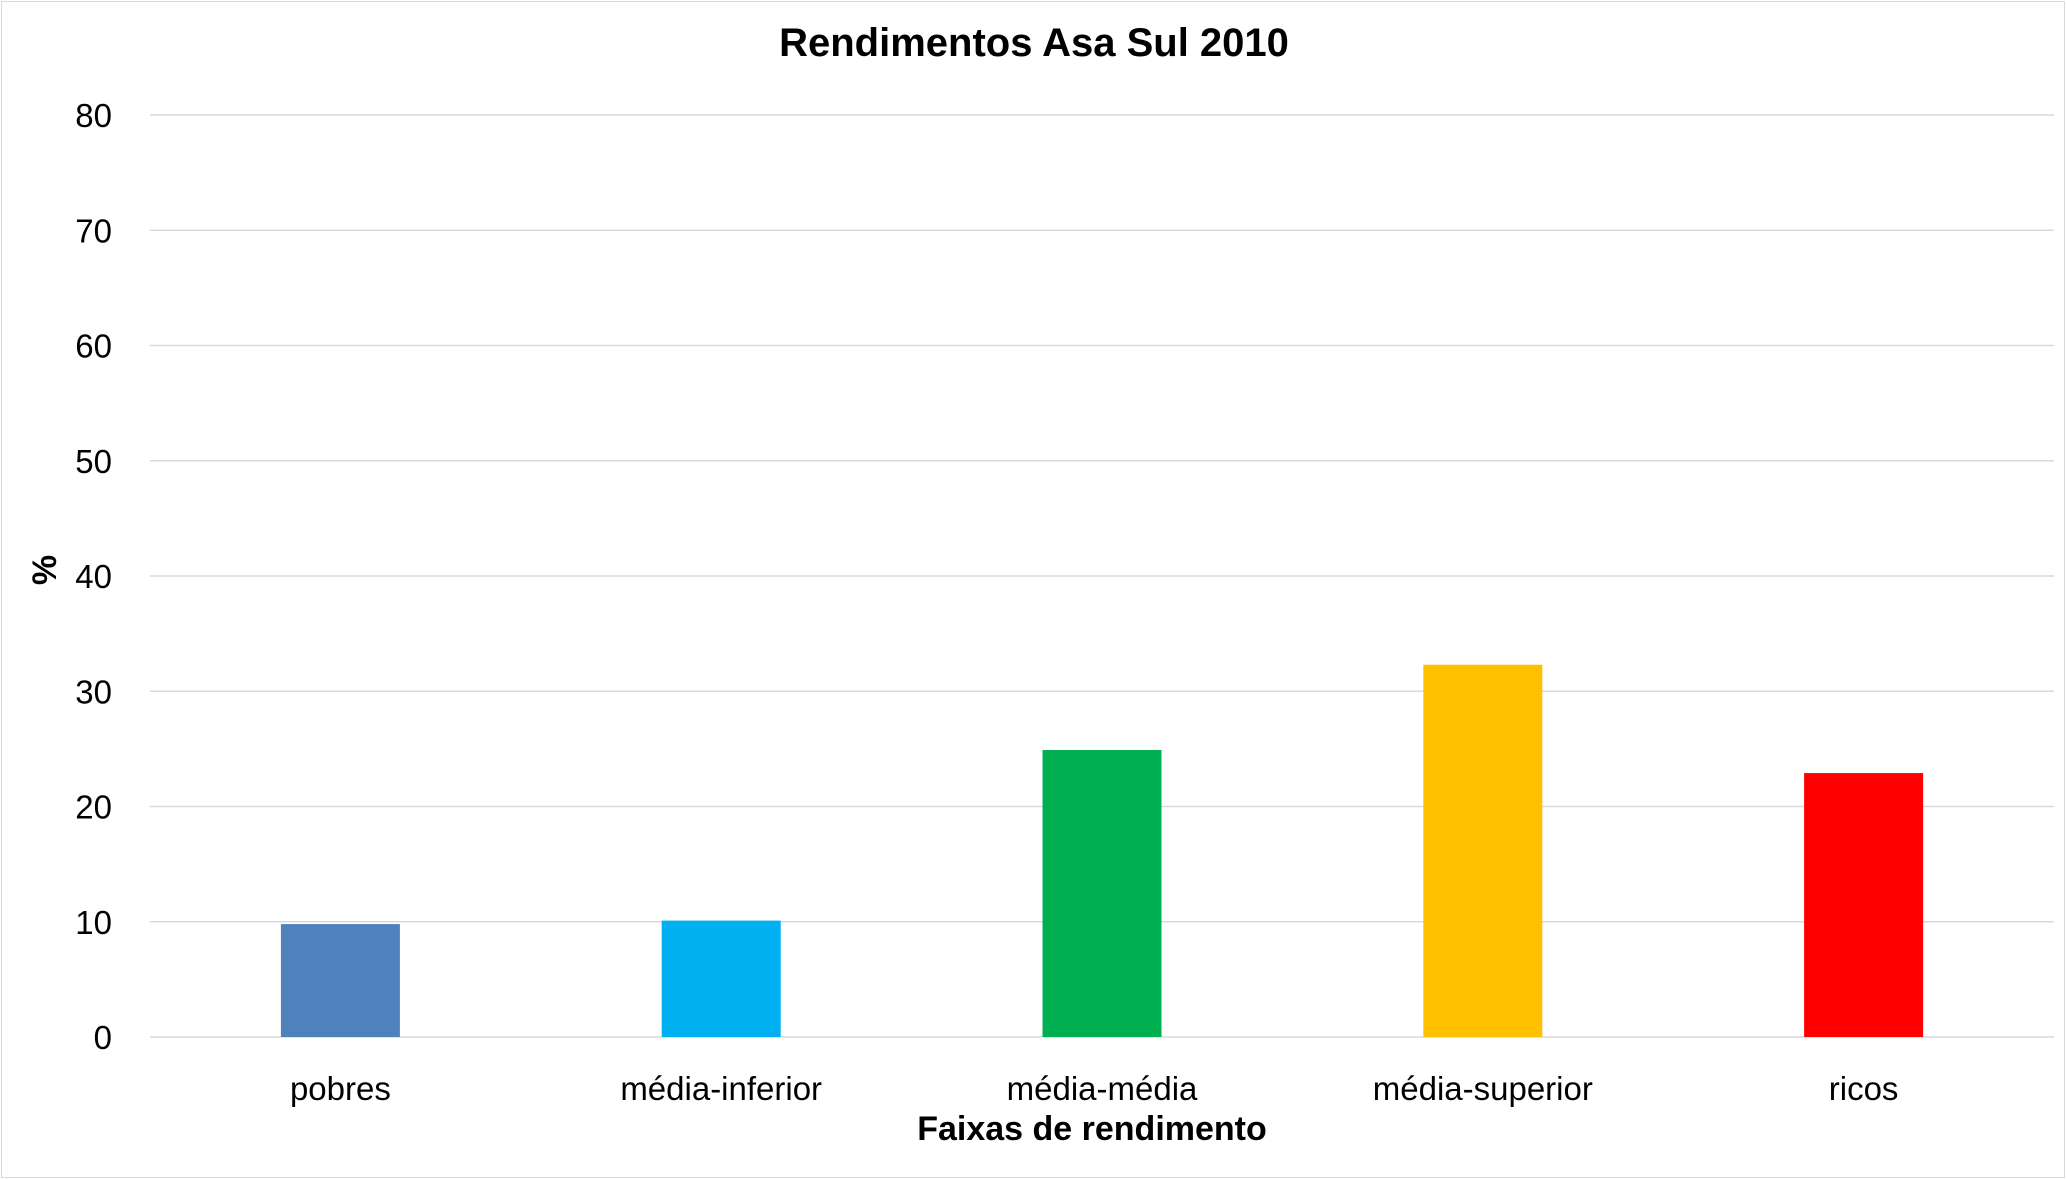 Image resolution: width=2066 pixels, height=1179 pixels. Describe the element at coordinates (1102, 893) in the screenshot. I see `bar-média-média` at that location.